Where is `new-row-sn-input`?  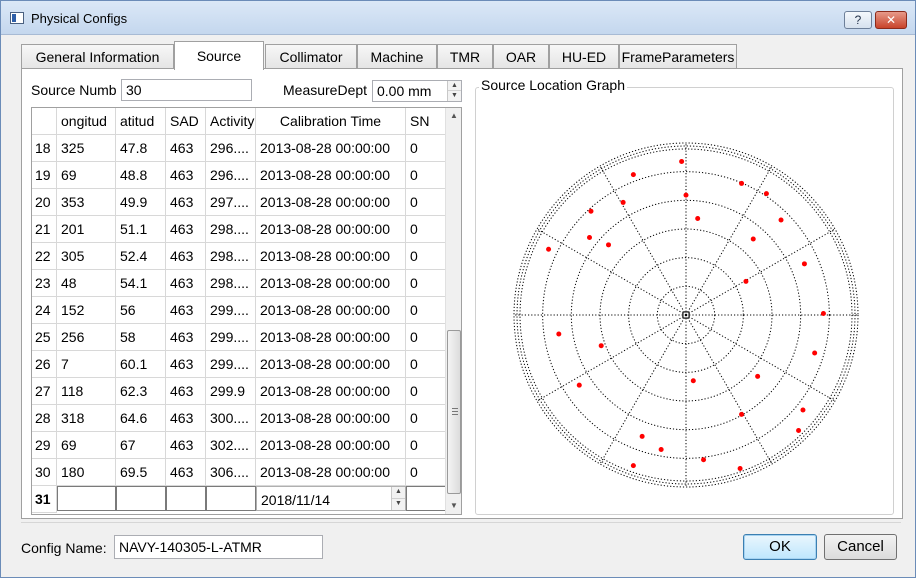 new-row-sn-input is located at coordinates (426, 498).